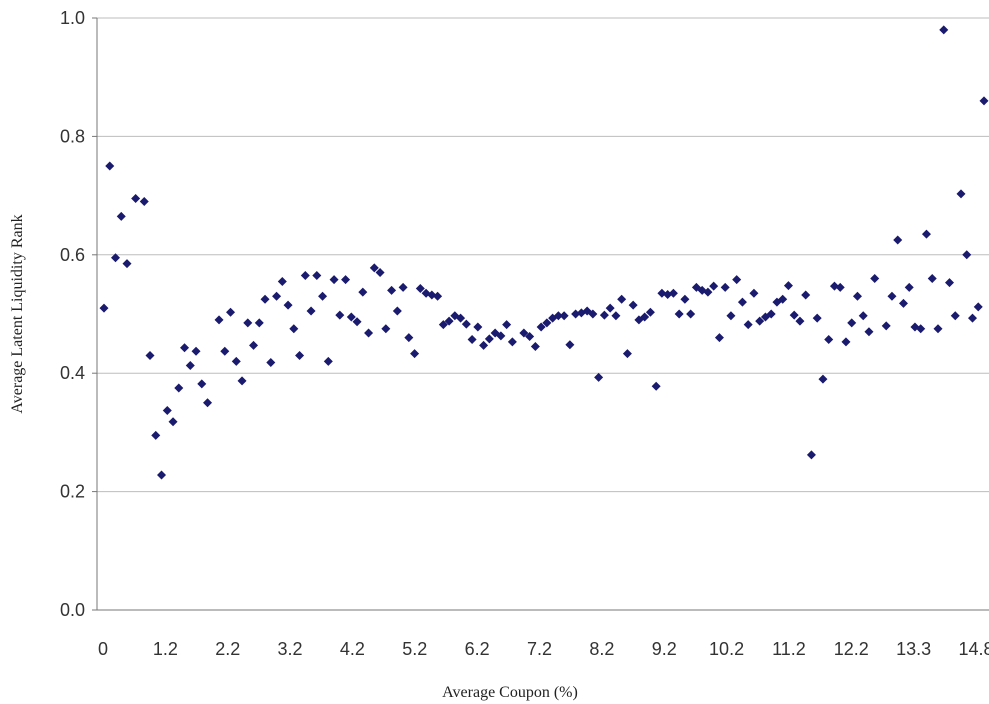 Image resolution: width=989 pixels, height=704 pixels. What do you see at coordinates (78, 314) in the screenshot?
I see `y-tick-labels: 0.0 0.2 0.4 0.6 0.8 1.0` at bounding box center [78, 314].